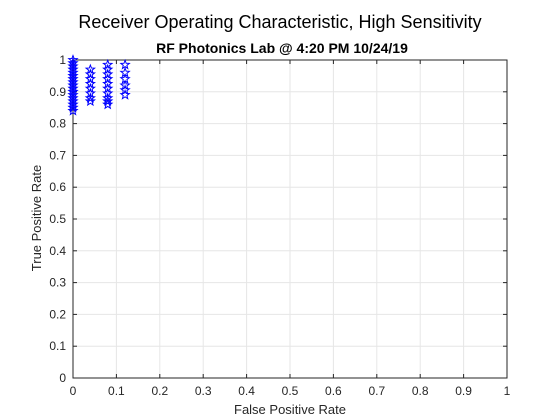 This screenshot has width=560, height=420. What do you see at coordinates (36, 218) in the screenshot?
I see `y-axis-label: True Positive Rate` at bounding box center [36, 218].